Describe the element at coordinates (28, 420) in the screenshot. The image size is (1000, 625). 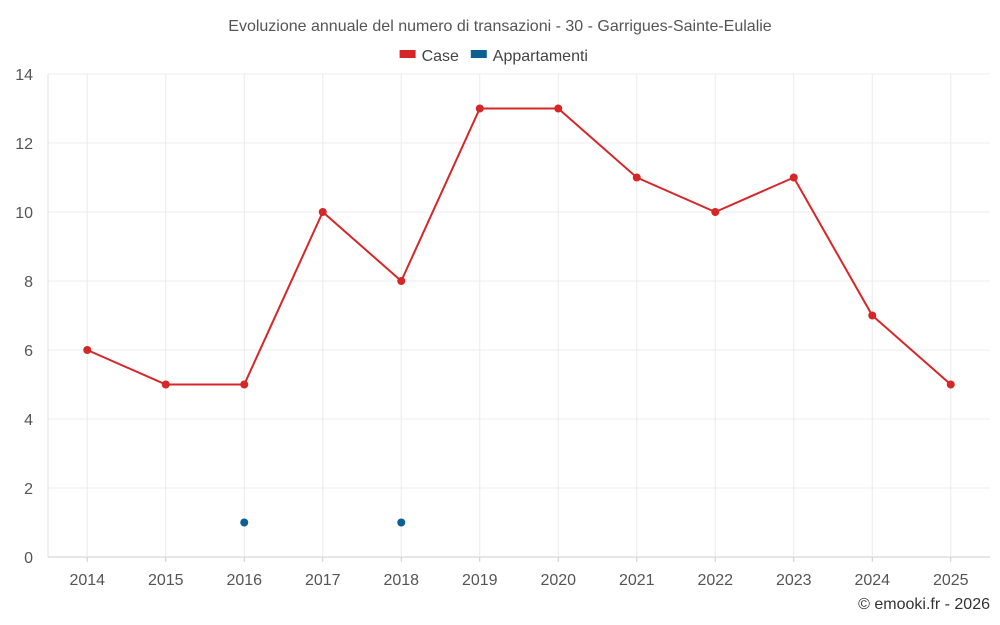
I see `y-tick-label: 4` at that location.